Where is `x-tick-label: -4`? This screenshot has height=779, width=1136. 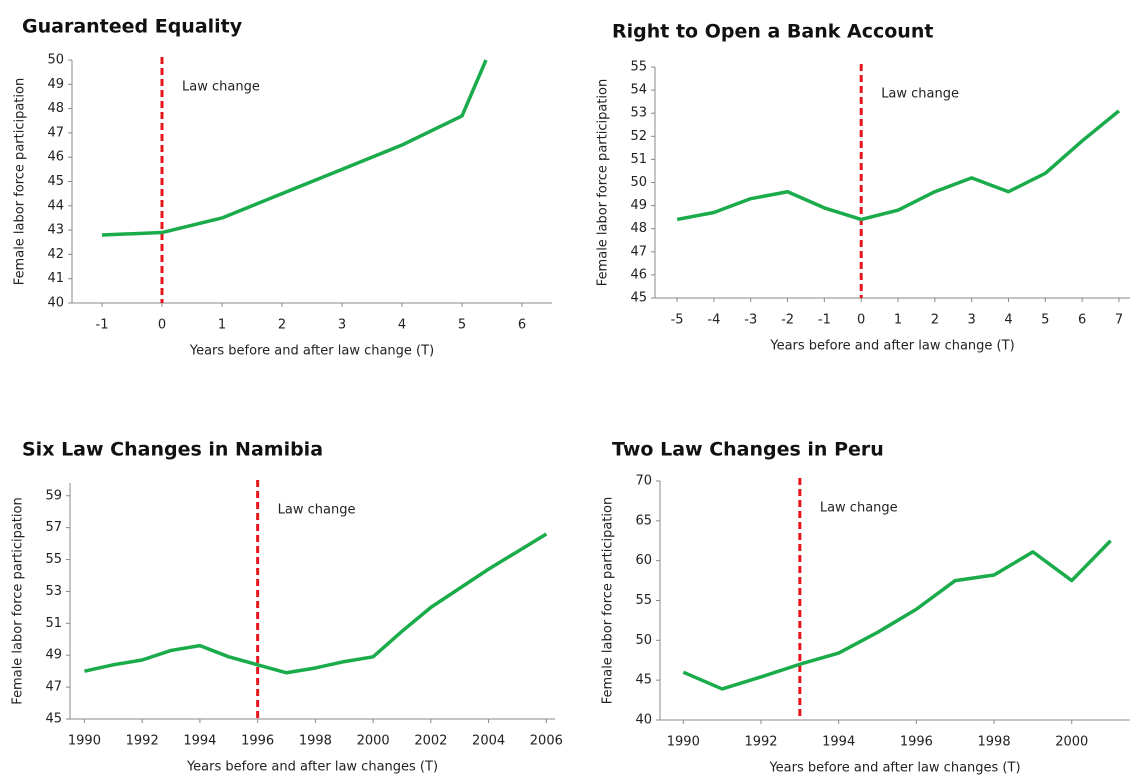
x-tick-label: -4 is located at coordinates (713, 320).